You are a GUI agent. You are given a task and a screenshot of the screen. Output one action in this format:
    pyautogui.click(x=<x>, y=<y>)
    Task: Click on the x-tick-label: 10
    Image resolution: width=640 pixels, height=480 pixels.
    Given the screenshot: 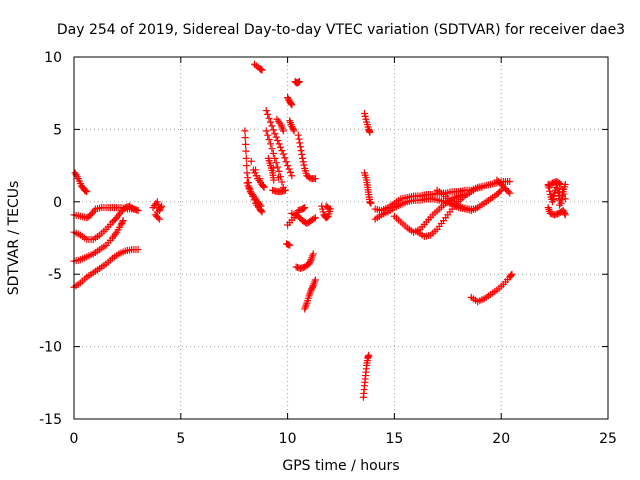 What is the action you would take?
    pyautogui.click(x=288, y=439)
    